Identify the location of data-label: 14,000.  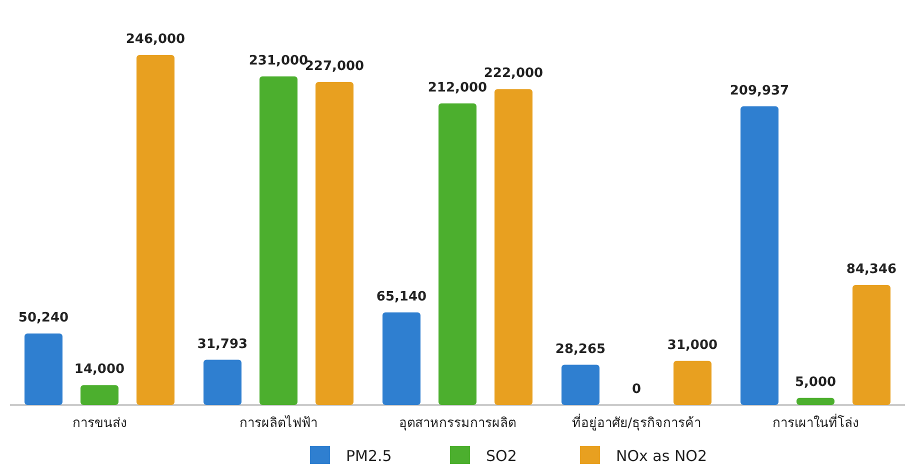
(99, 370).